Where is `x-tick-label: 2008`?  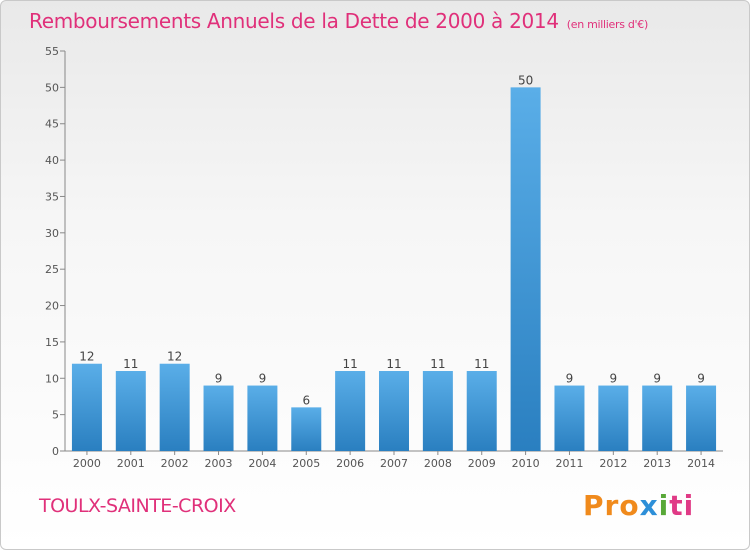
x-tick-label: 2008 is located at coordinates (438, 463).